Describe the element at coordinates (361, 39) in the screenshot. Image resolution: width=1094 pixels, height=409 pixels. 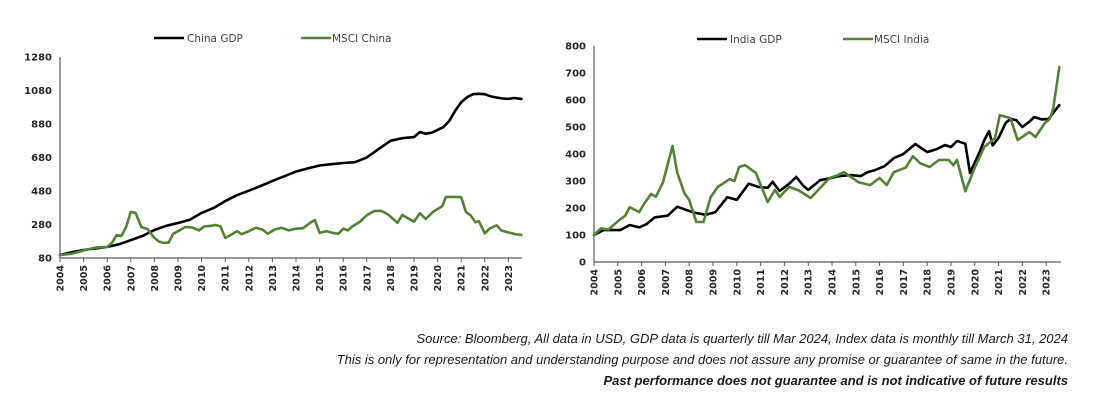
I see `legend-msci-china-label: MSCI China` at that location.